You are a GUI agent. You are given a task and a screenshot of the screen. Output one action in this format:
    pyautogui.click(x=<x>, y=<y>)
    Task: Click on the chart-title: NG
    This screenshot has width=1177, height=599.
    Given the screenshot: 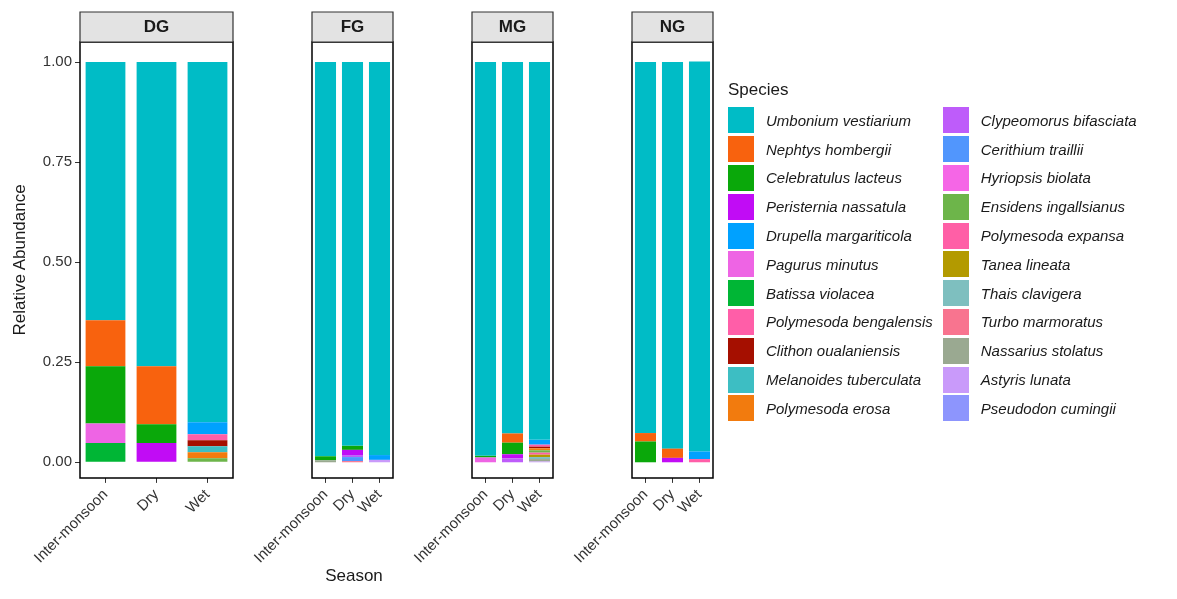 What is the action you would take?
    pyautogui.click(x=672, y=26)
    